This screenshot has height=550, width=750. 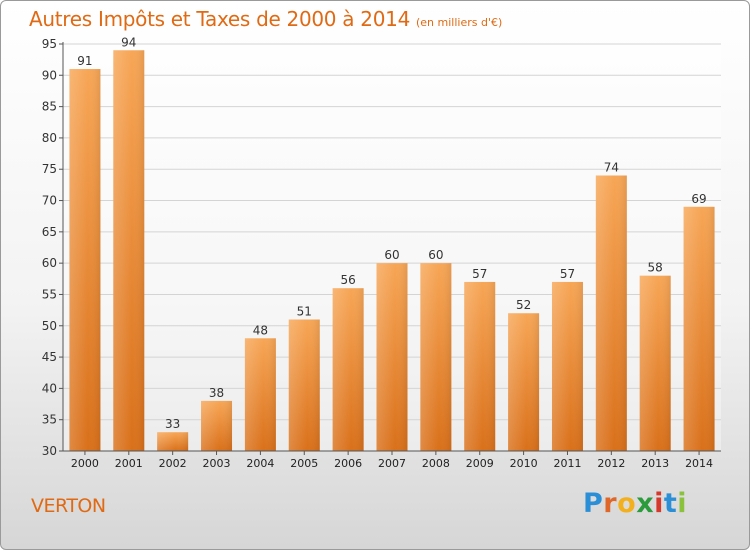 I want to click on y-tick-label: 50, so click(x=49, y=326).